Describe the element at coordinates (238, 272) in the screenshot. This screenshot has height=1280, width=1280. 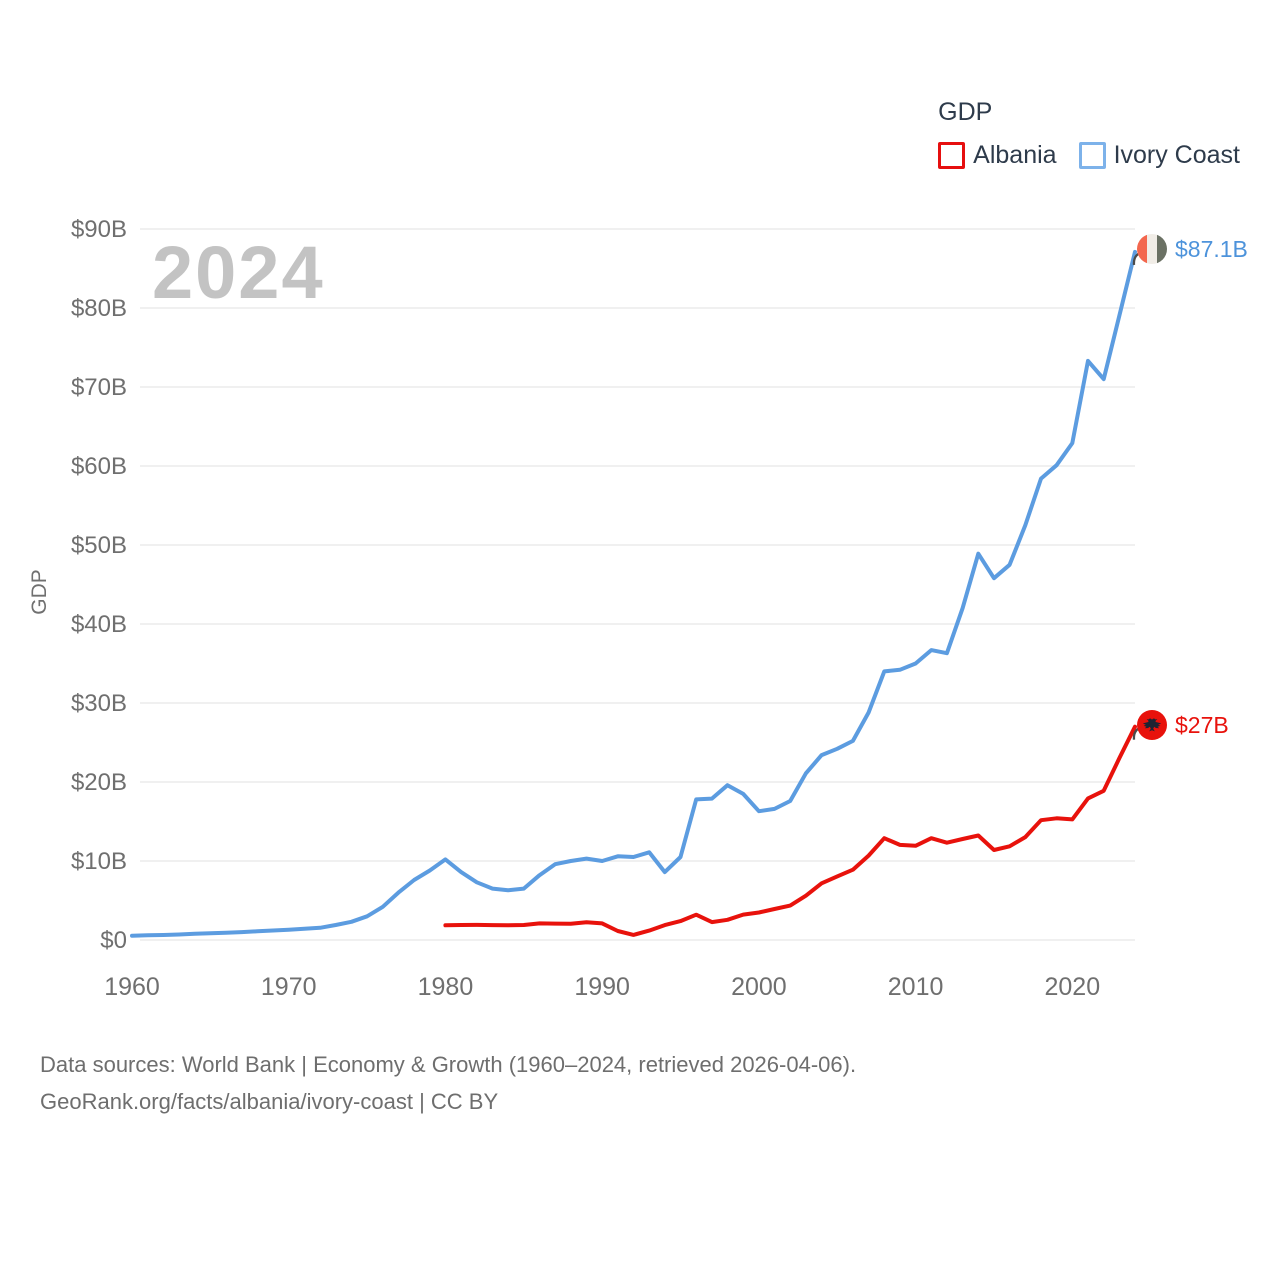
I see `watermark-year: 2024` at that location.